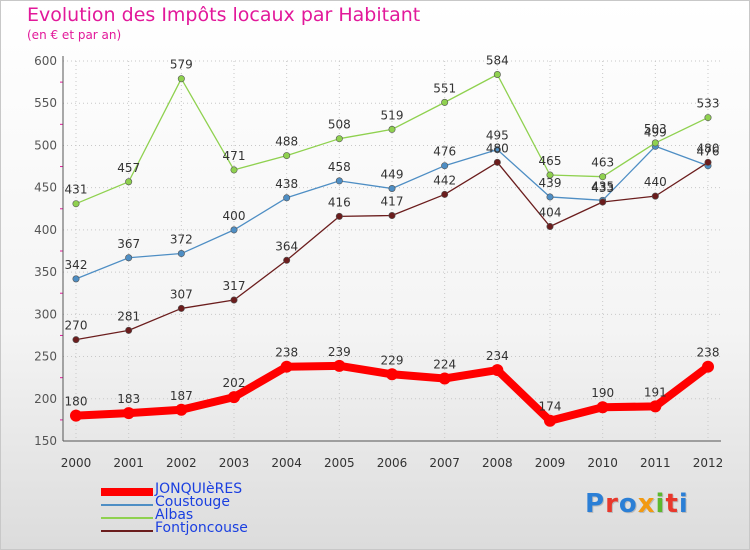 This screenshot has width=750, height=550. What do you see at coordinates (76, 190) in the screenshot?
I see `data-label: 431` at bounding box center [76, 190].